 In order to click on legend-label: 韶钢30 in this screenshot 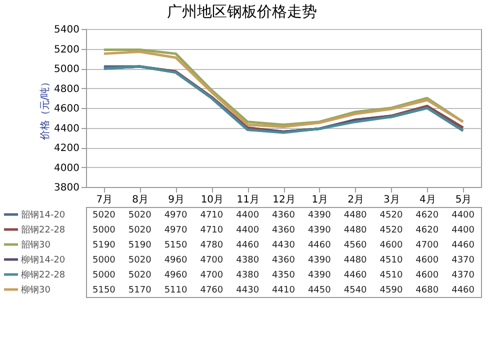, I will do `click(36, 245)`.